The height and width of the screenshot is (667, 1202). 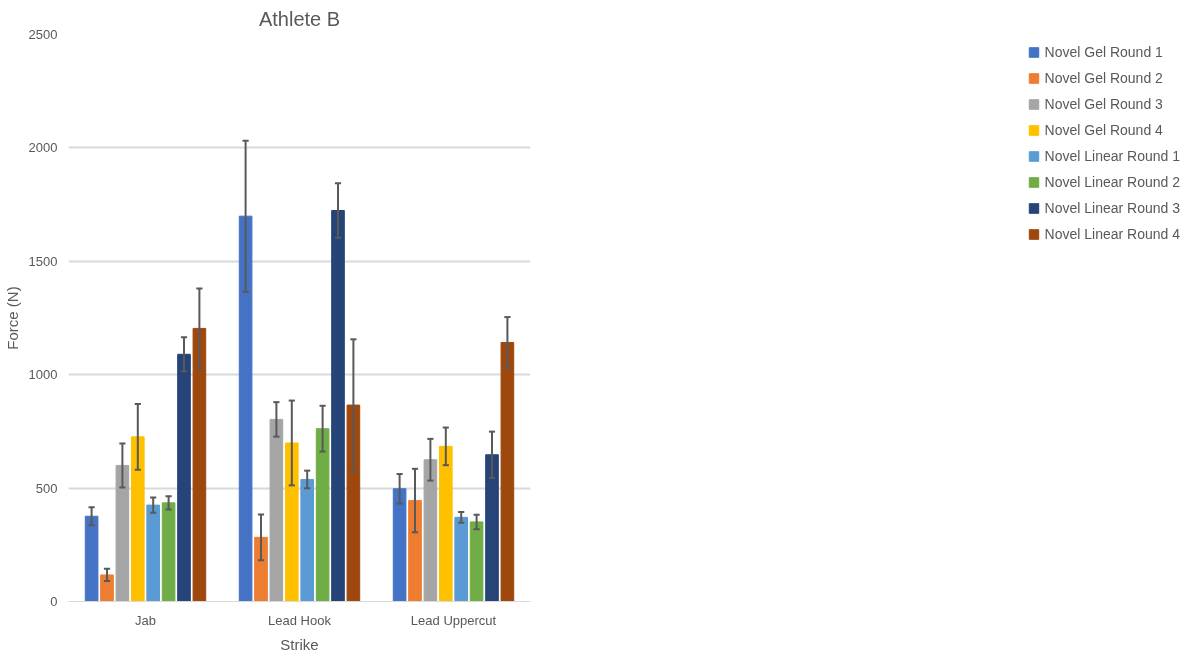 What do you see at coordinates (46, 488) in the screenshot?
I see `y-tick-label: 500` at bounding box center [46, 488].